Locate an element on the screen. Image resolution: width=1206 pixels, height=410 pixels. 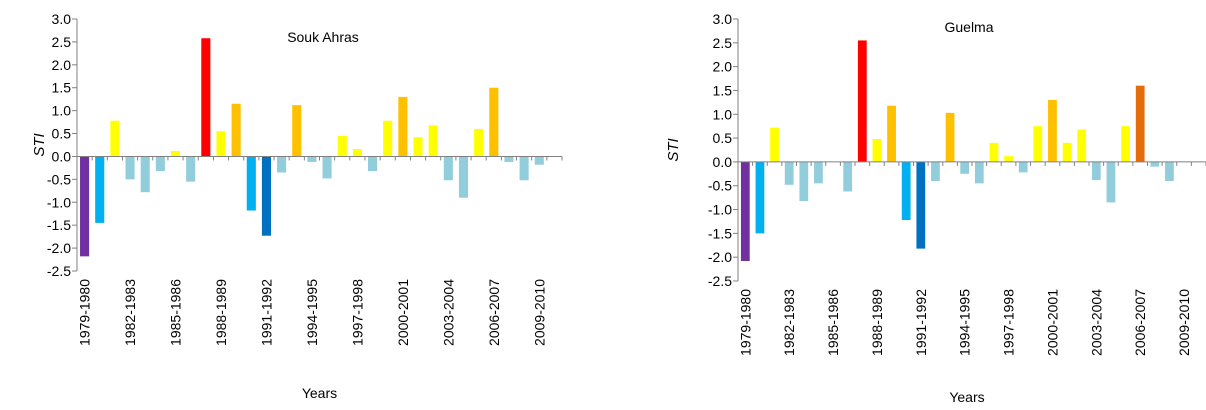
bar-1996-1997 is located at coordinates (994, 152).